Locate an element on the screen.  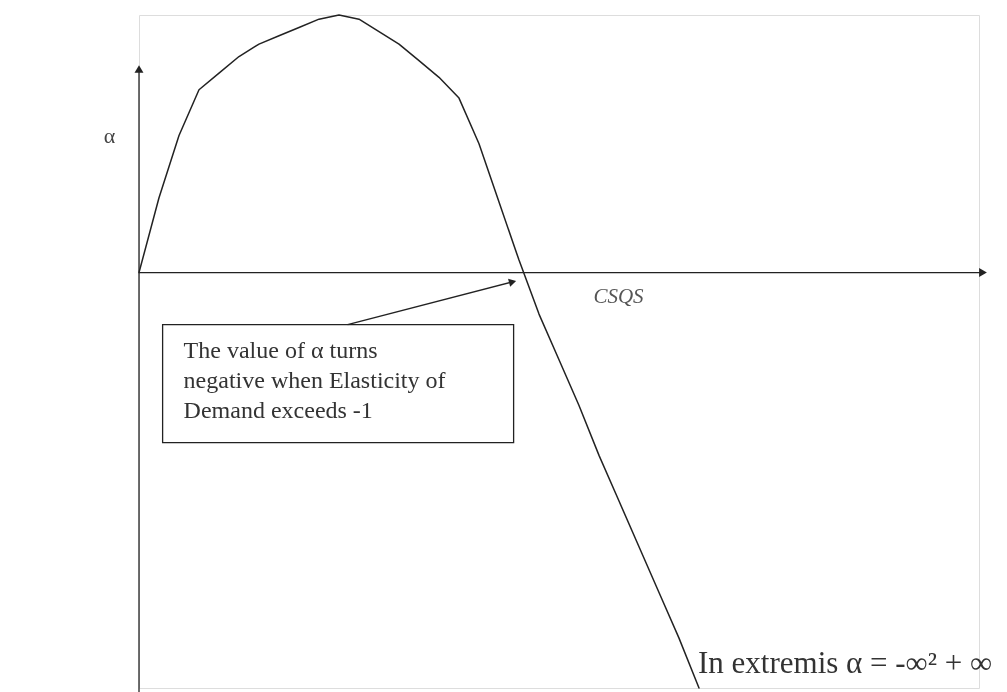
y-axis-title: α is located at coordinates (109, 135).